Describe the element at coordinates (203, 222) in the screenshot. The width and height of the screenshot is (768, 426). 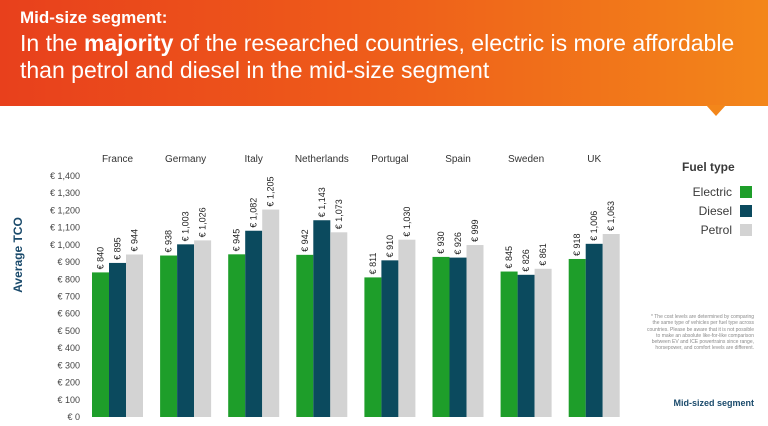
I see `data-label: € 1,026` at that location.